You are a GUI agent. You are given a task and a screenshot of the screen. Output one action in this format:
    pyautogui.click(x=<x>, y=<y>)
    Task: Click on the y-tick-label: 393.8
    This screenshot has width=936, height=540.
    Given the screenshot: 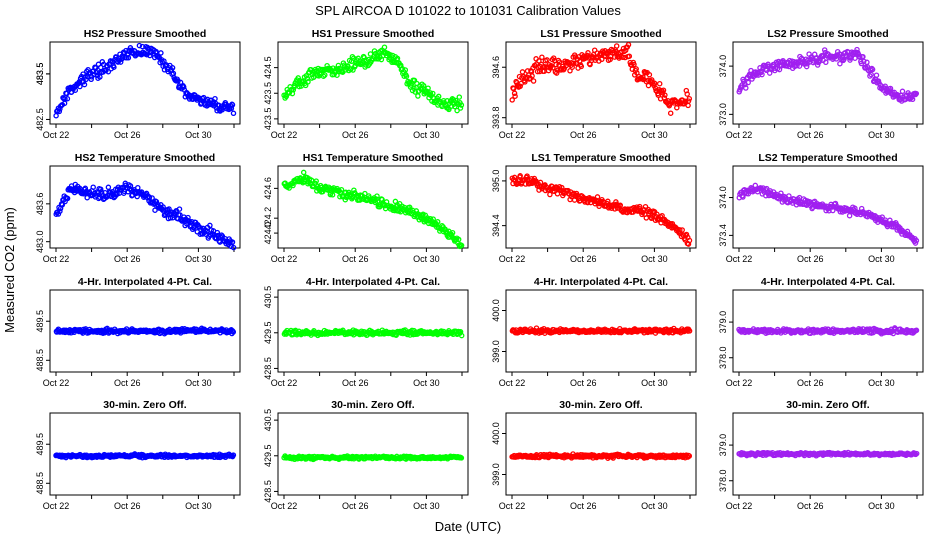 What is the action you would take?
    pyautogui.click(x=496, y=117)
    